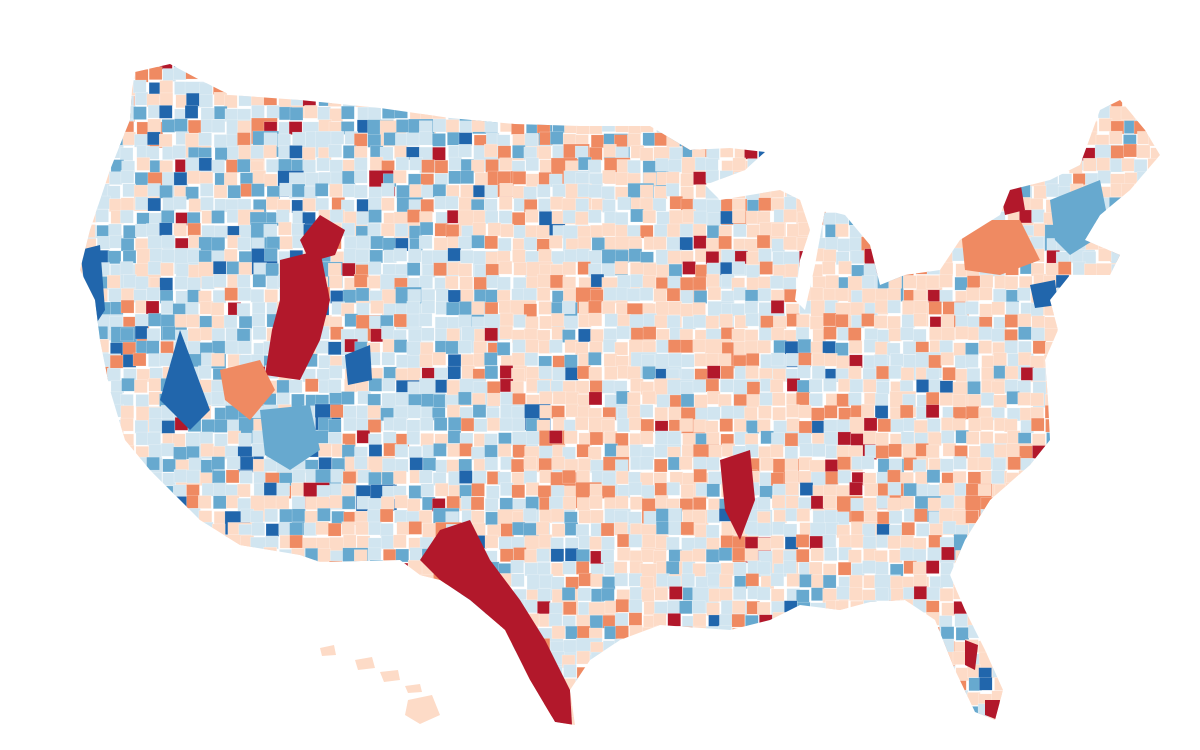 The height and width of the screenshot is (750, 1200). What do you see at coordinates (413, 688) in the screenshot?
I see `island` at bounding box center [413, 688].